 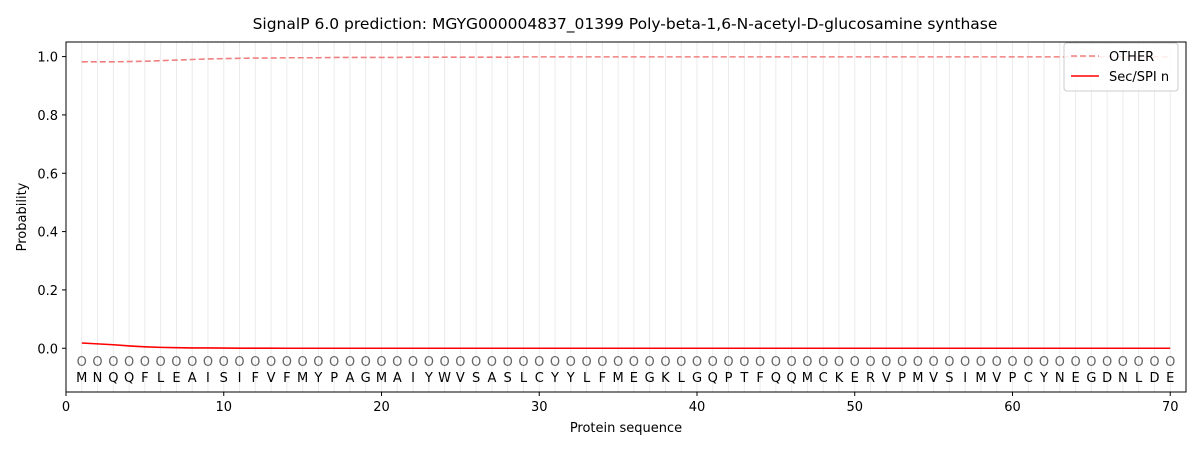 I want to click on legend-label-other: OTHER, so click(x=1131, y=57).